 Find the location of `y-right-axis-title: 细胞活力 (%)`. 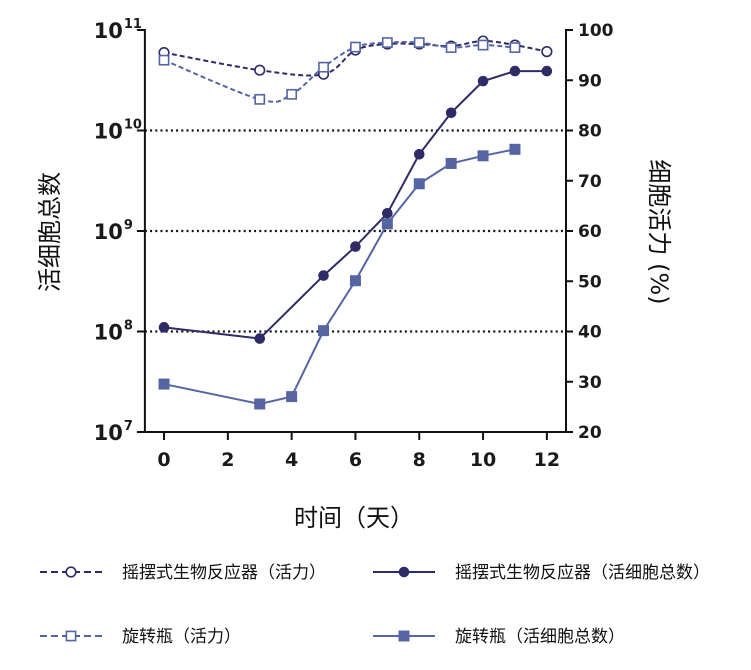

y-right-axis-title: 细胞活力 (%) is located at coordinates (659, 231).